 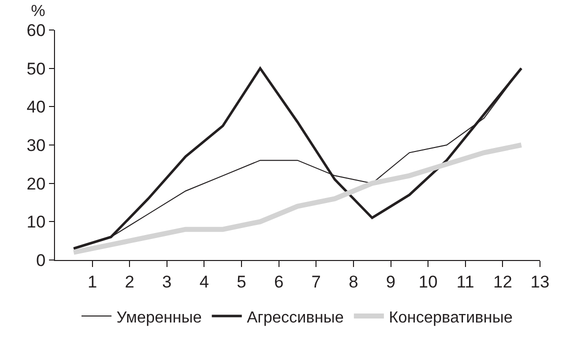 What do you see at coordinates (36, 68) in the screenshot?
I see `y-tick-label: 50` at bounding box center [36, 68].